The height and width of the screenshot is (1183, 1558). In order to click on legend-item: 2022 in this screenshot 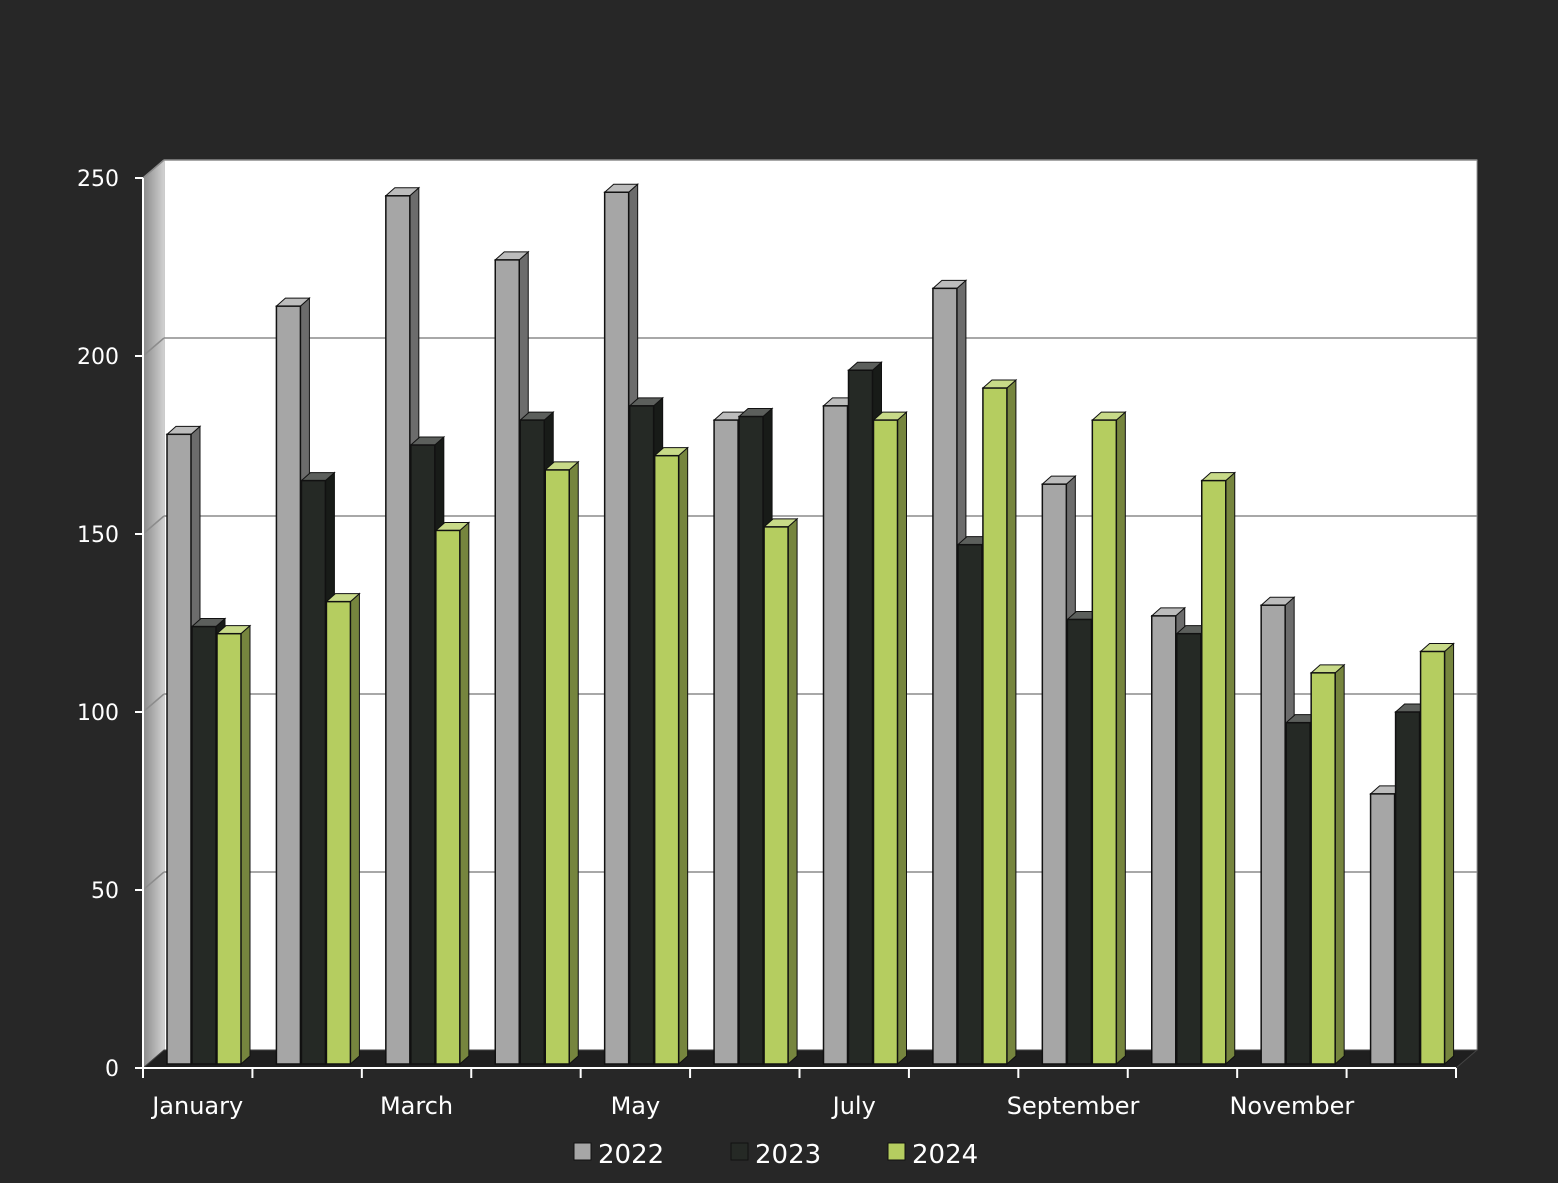, I will do `click(618, 1155)`.